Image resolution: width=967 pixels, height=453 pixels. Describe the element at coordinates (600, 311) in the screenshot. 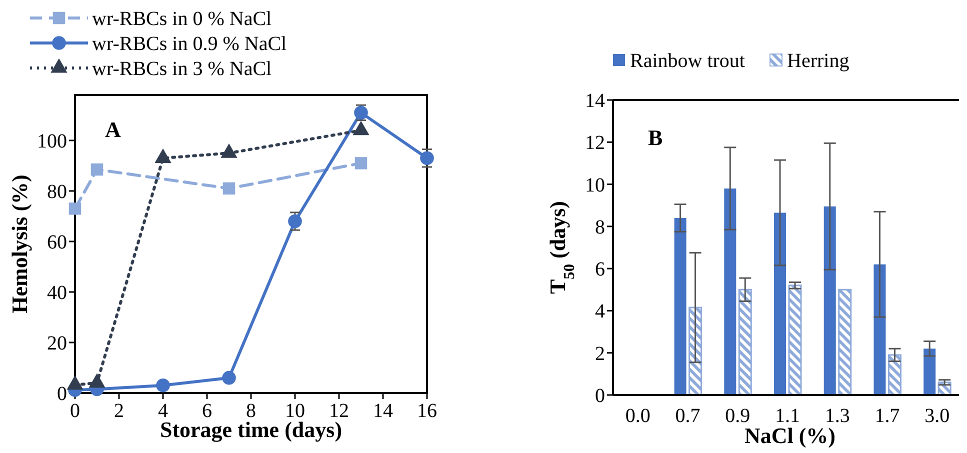

I see `y-tick-label: 4` at that location.